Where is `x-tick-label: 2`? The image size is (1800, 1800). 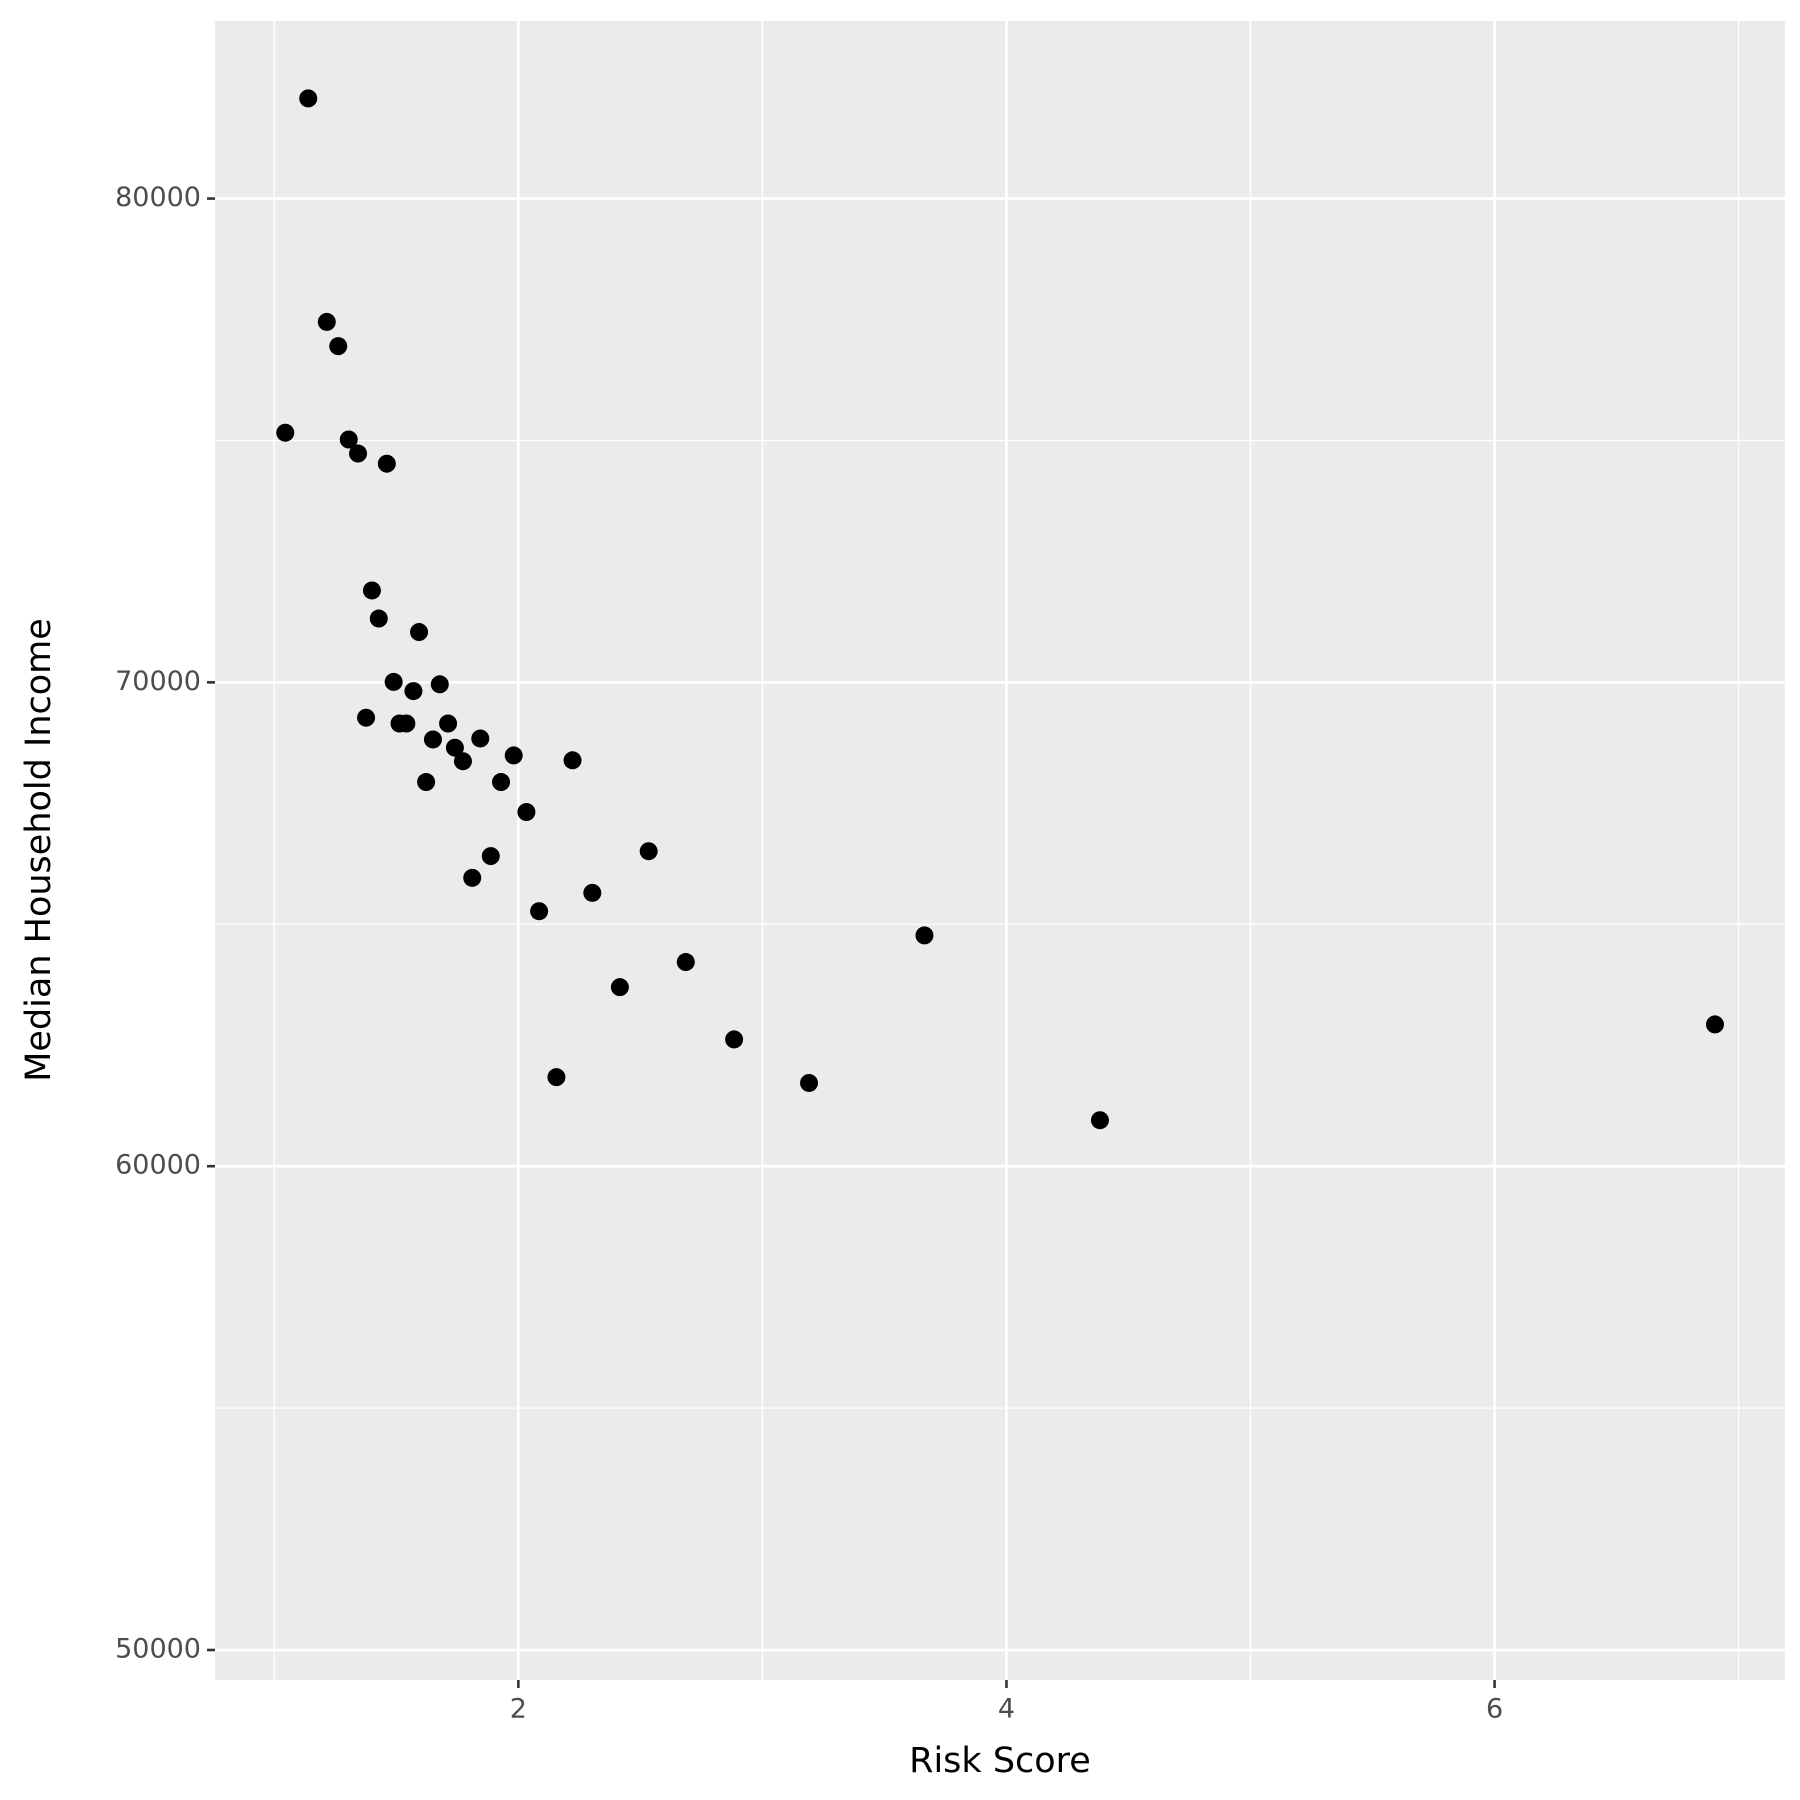
x-tick-label: 2 is located at coordinates (518, 1709).